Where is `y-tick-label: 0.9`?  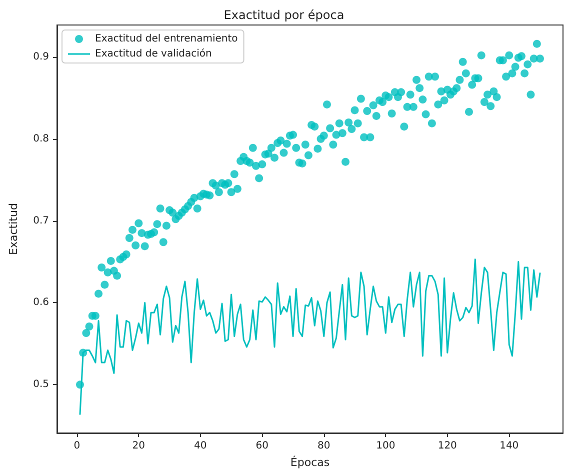 y-tick-label: 0.9 is located at coordinates (41, 56).